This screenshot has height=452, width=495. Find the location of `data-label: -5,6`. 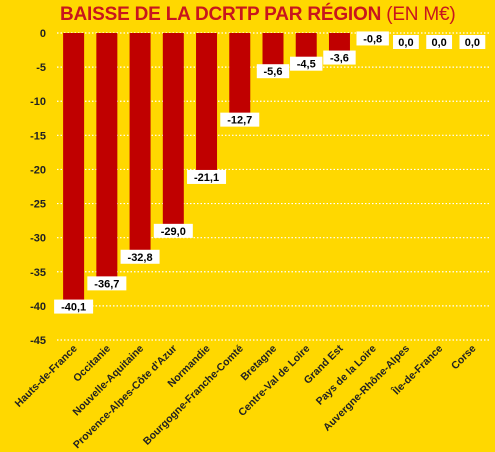

data-label: -5,6 is located at coordinates (273, 72).